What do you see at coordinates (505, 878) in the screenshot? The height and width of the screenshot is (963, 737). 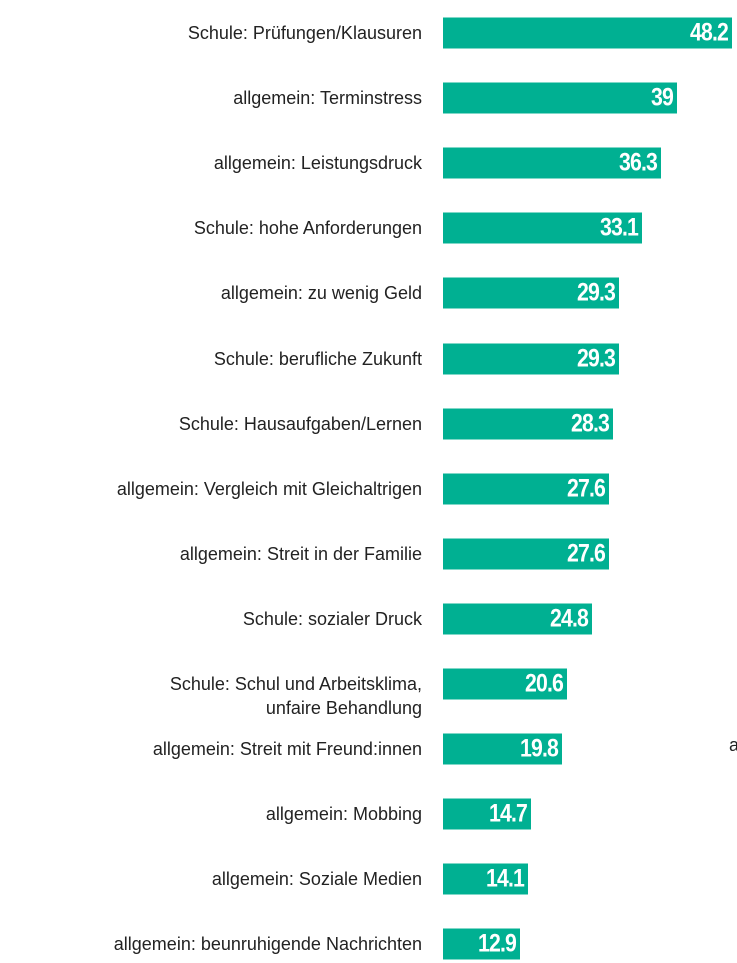 I see `value-label: 14.1` at bounding box center [505, 878].